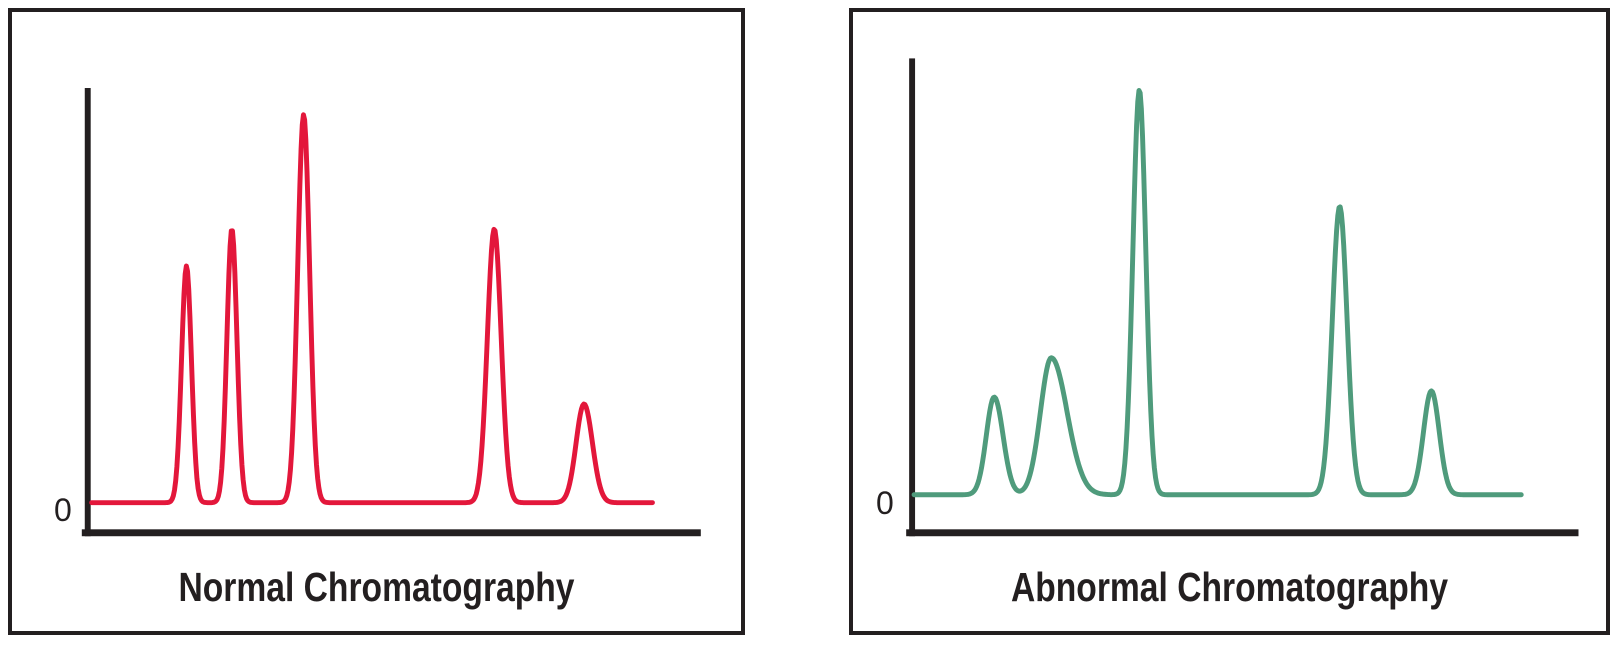 The image size is (1618, 668). What do you see at coordinates (1229, 587) in the screenshot?
I see `panel-title-abnormal: Abnormal Chromatography` at bounding box center [1229, 587].